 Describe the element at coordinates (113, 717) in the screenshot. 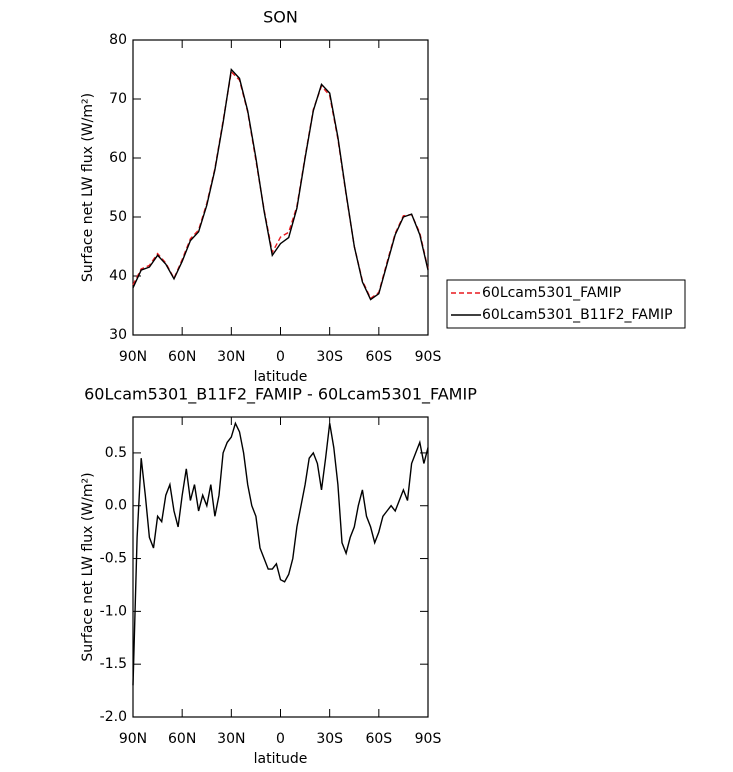

I see `y-tick-label: -2.0` at that location.